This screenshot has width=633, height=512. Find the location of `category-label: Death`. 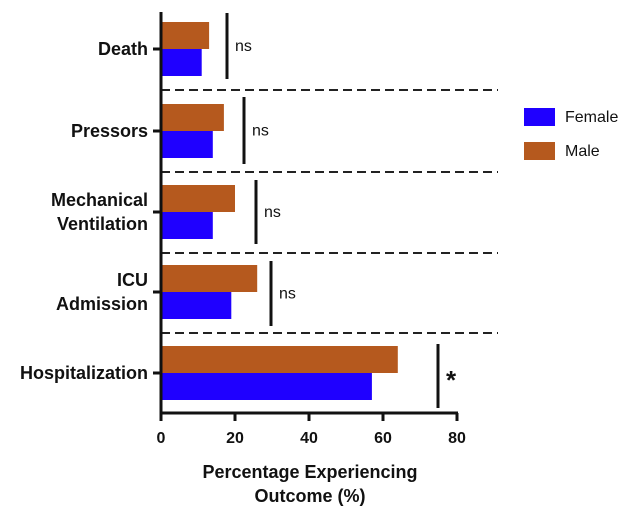

category-label: Death is located at coordinates (123, 49).